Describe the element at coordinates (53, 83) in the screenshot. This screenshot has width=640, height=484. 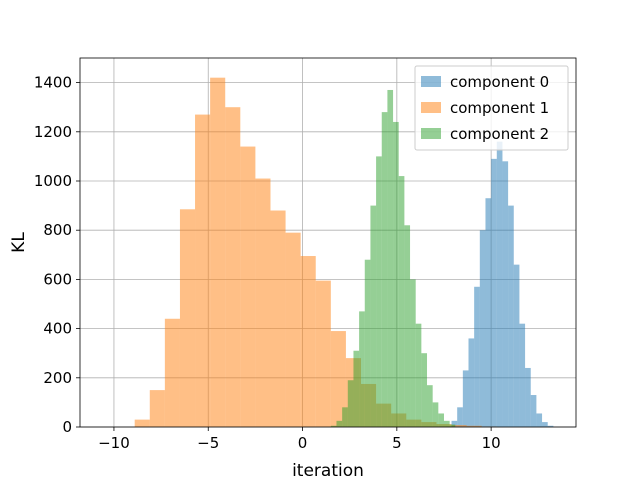
I see `y-tick-label: 1400` at that location.